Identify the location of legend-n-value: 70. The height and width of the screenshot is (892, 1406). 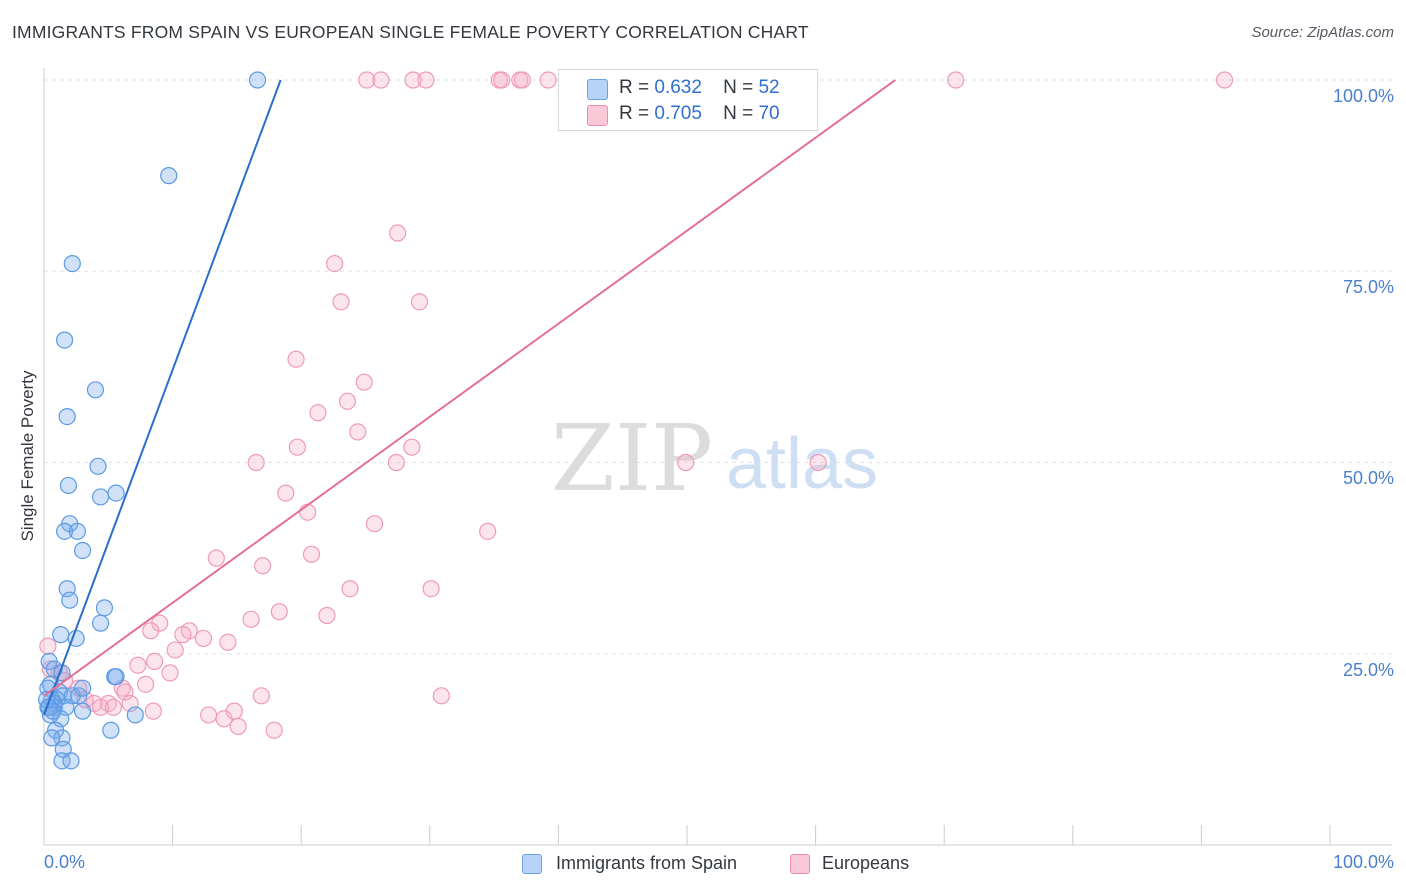
(769, 113).